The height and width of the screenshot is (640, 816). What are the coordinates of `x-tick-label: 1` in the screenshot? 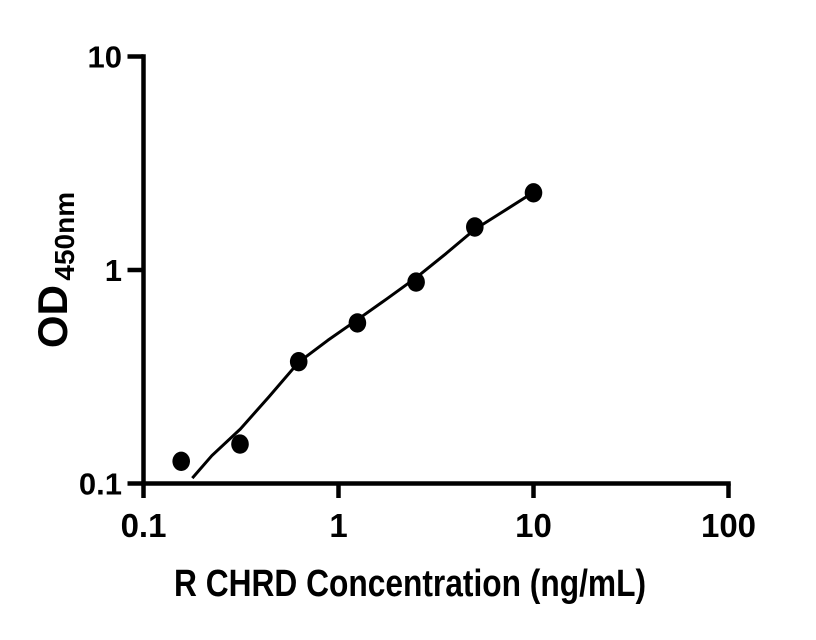 It's located at (338, 525).